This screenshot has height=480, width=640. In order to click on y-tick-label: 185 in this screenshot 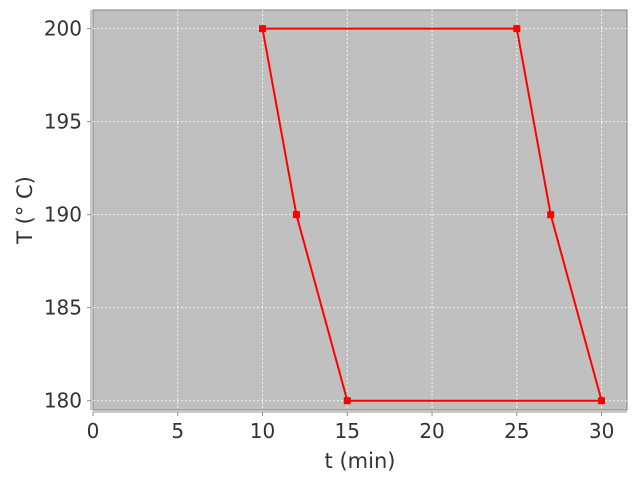, I will do `click(63, 308)`.